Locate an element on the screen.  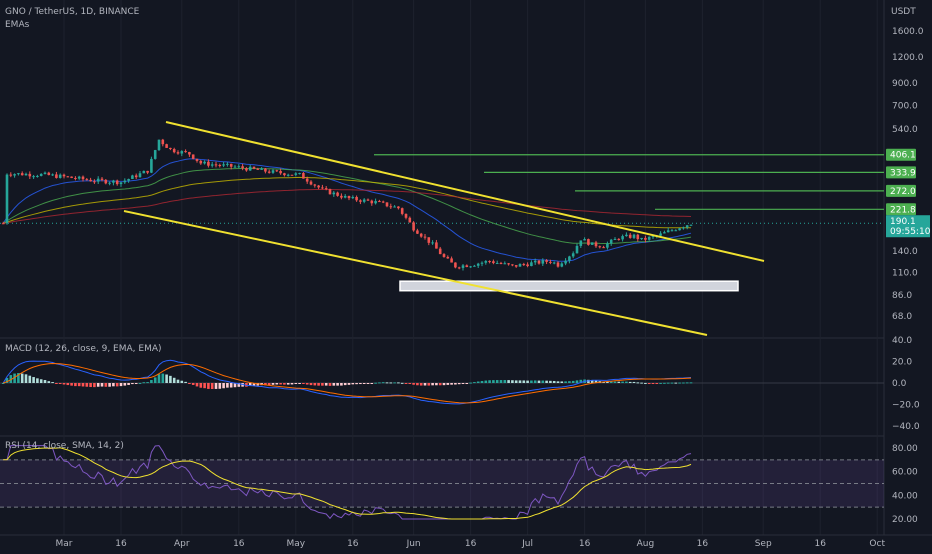
level-label-bg is located at coordinates (901, 154).